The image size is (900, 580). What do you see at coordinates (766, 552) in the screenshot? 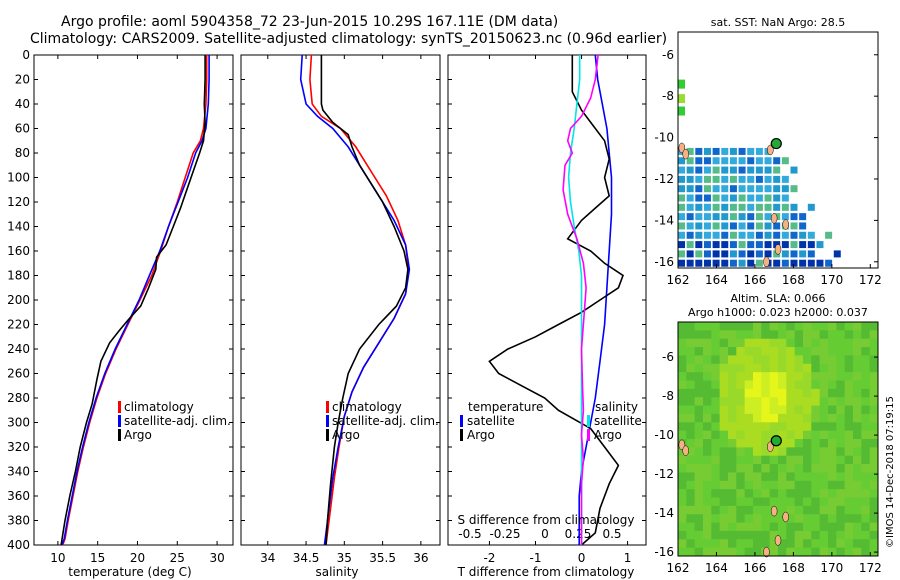
I see `island-land` at bounding box center [766, 552].